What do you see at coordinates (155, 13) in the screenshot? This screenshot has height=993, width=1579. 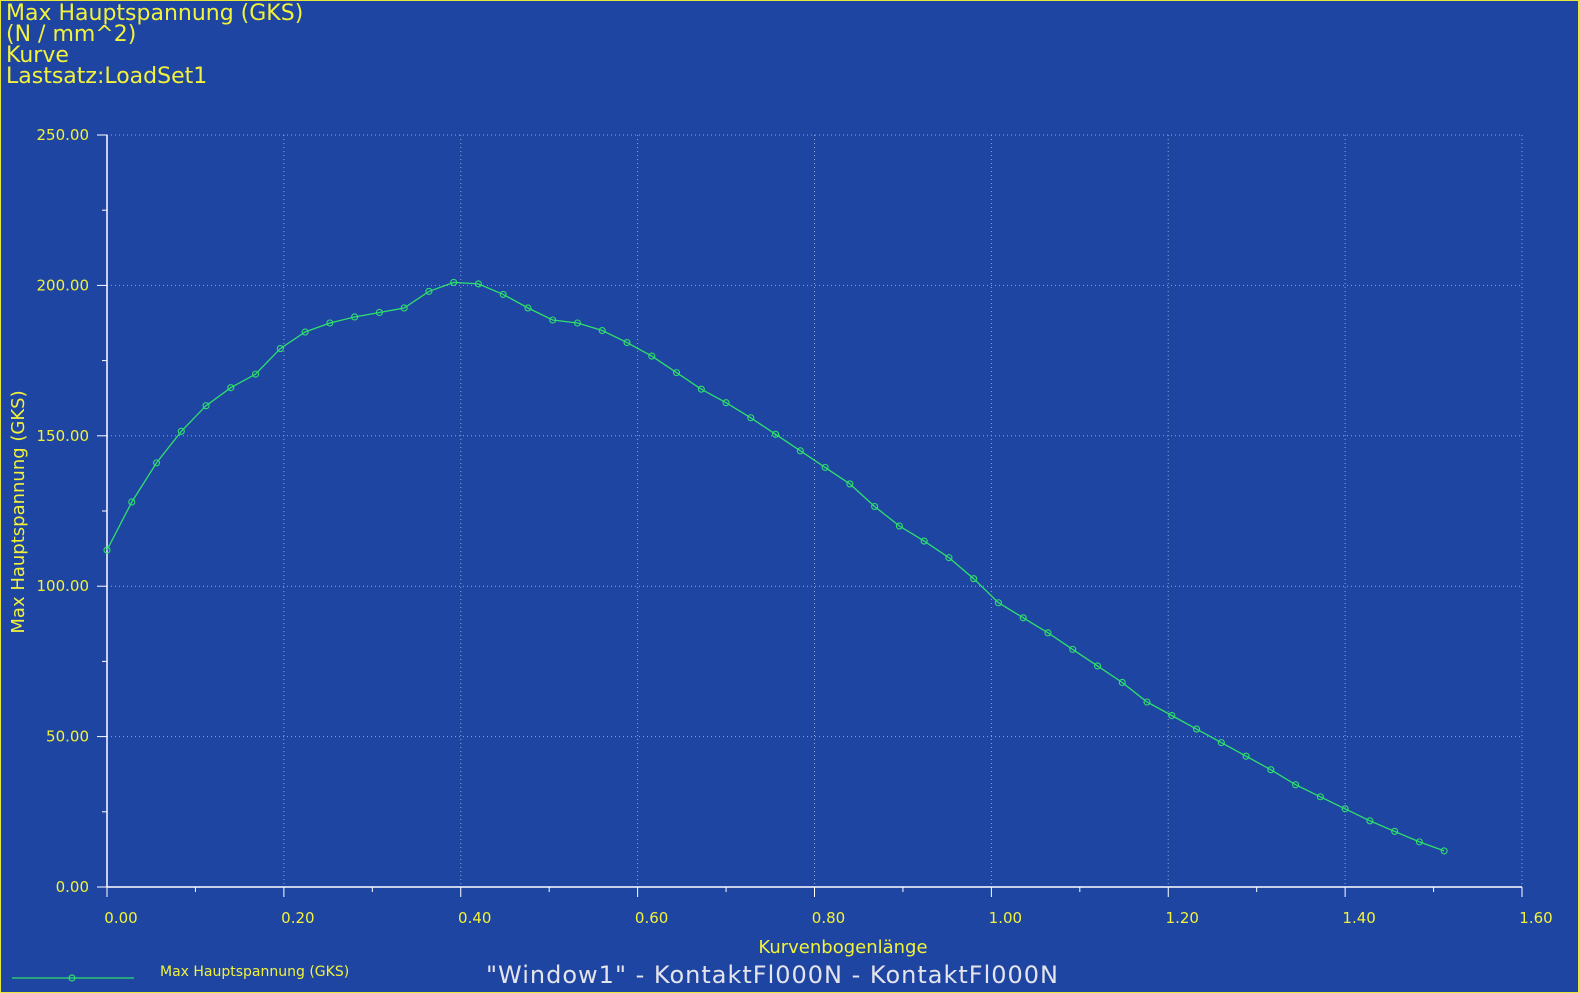 I see `chart-title: Max Hauptspannung (GKS)` at bounding box center [155, 13].